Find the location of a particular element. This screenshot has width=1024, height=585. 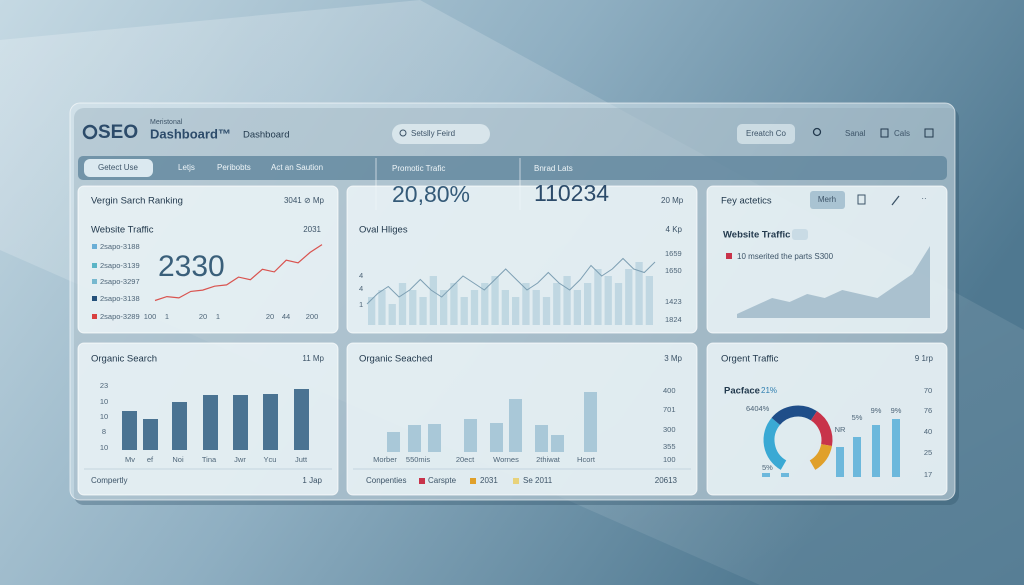

calls-icon is located at coordinates (884, 133).